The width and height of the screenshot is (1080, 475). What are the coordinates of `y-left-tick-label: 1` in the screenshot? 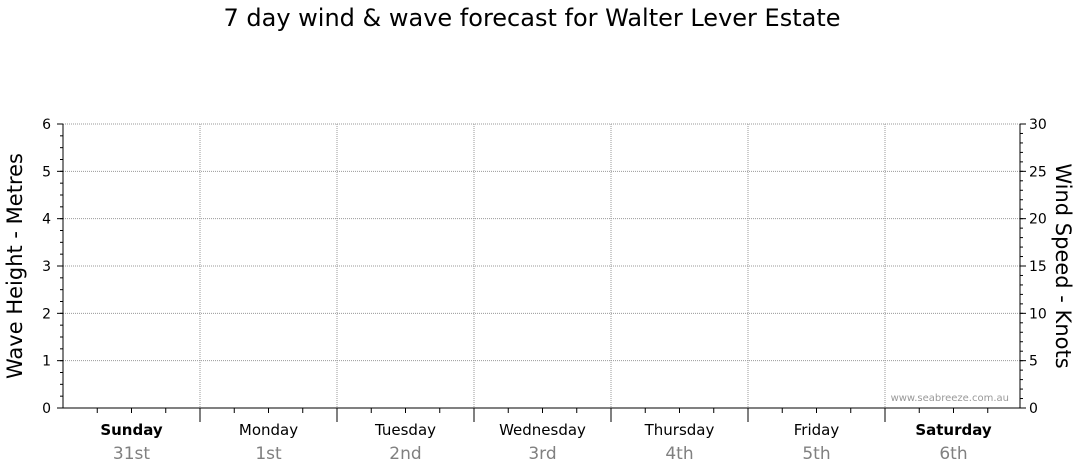 It's located at (46, 362).